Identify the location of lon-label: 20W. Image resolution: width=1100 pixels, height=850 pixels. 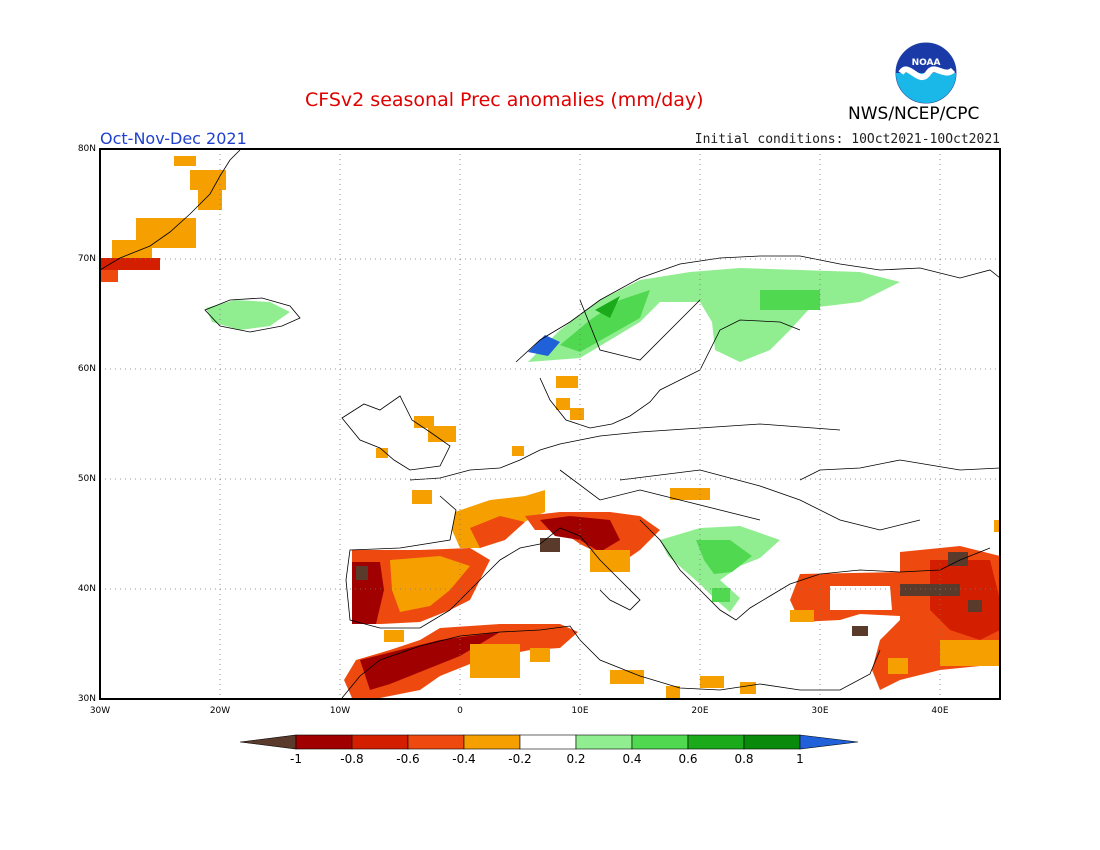
(220, 711).